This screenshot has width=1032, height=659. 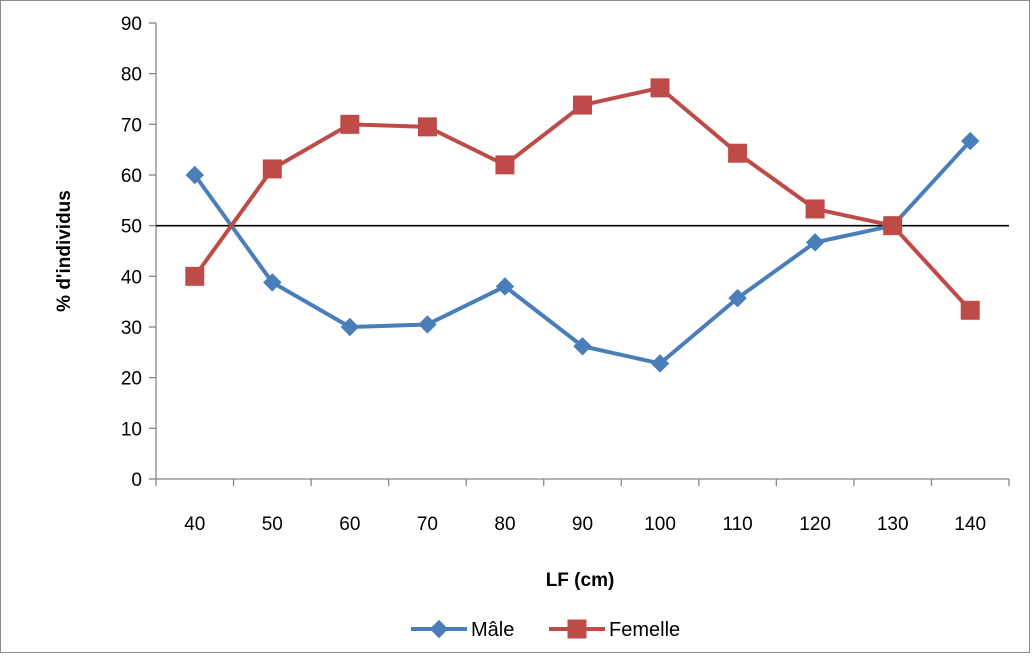 I want to click on y-tick-label: 60, so click(x=131, y=176).